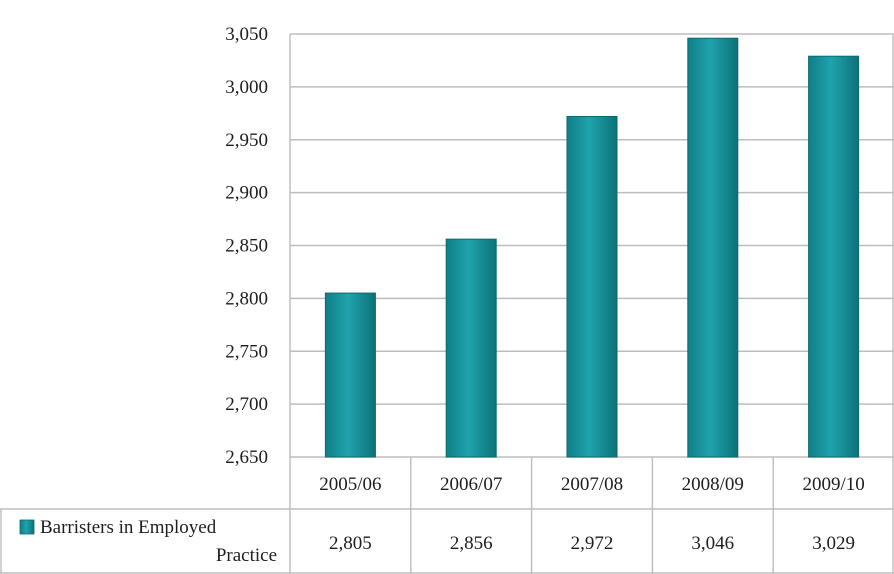 This screenshot has width=894, height=574. Describe the element at coordinates (246, 87) in the screenshot. I see `y-tick-label: 3,000` at that location.